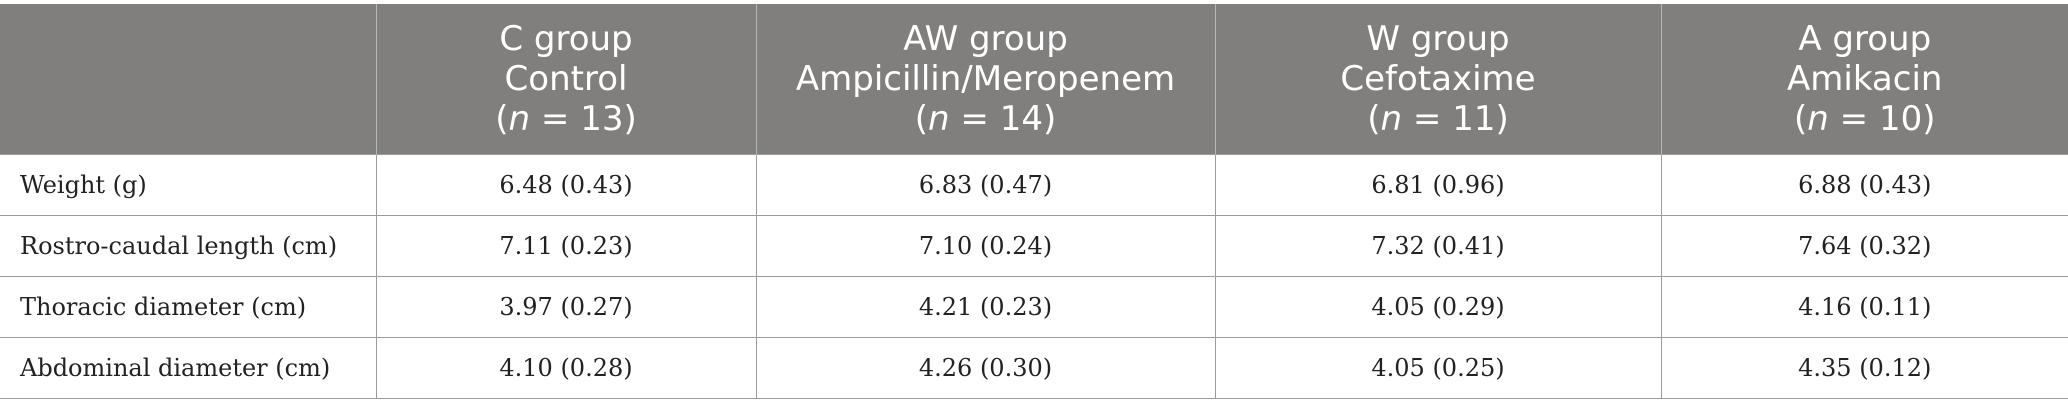  Describe the element at coordinates (985, 39) in the screenshot. I see `header-group-name: AW group` at that location.